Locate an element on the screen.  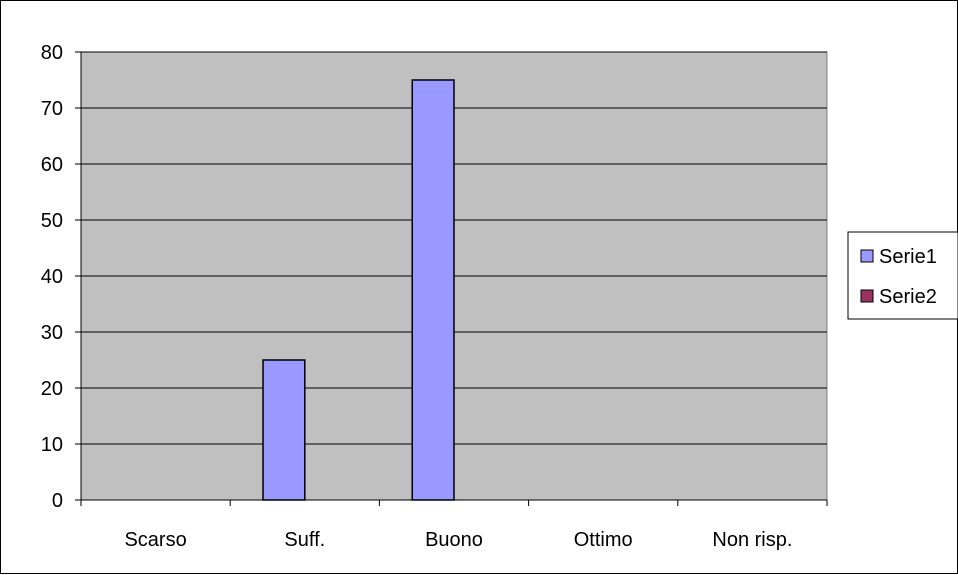
y-axis-ticks: 0 10 20 30 40 50 60 70 80 is located at coordinates (61, 277).